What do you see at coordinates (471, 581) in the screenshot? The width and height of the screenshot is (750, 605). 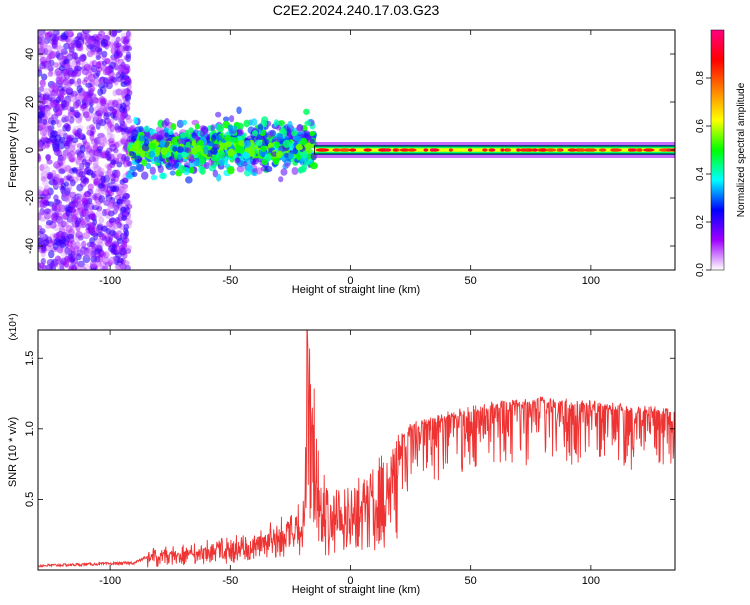 I see `x-tick-label: 50` at bounding box center [471, 581].